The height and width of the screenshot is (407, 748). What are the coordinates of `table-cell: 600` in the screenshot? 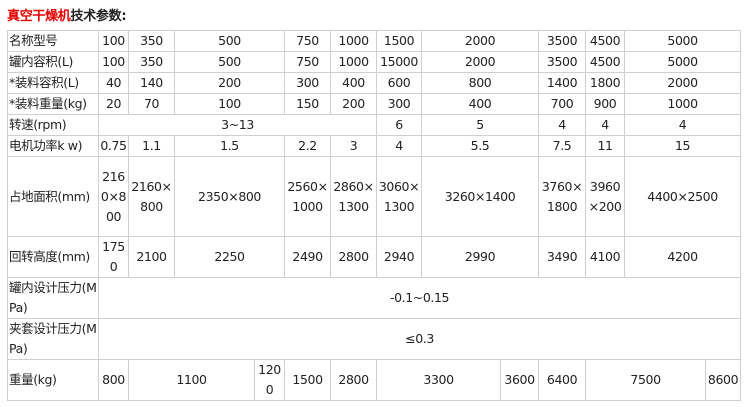 It's located at (399, 83).